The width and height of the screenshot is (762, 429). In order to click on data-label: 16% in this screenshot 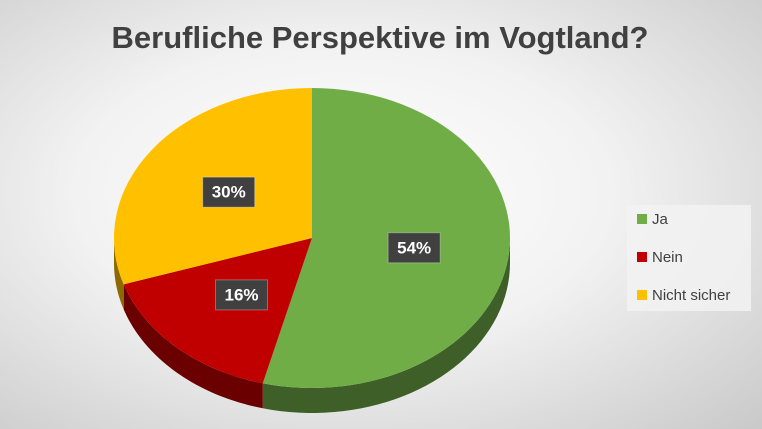, I will do `click(242, 294)`.